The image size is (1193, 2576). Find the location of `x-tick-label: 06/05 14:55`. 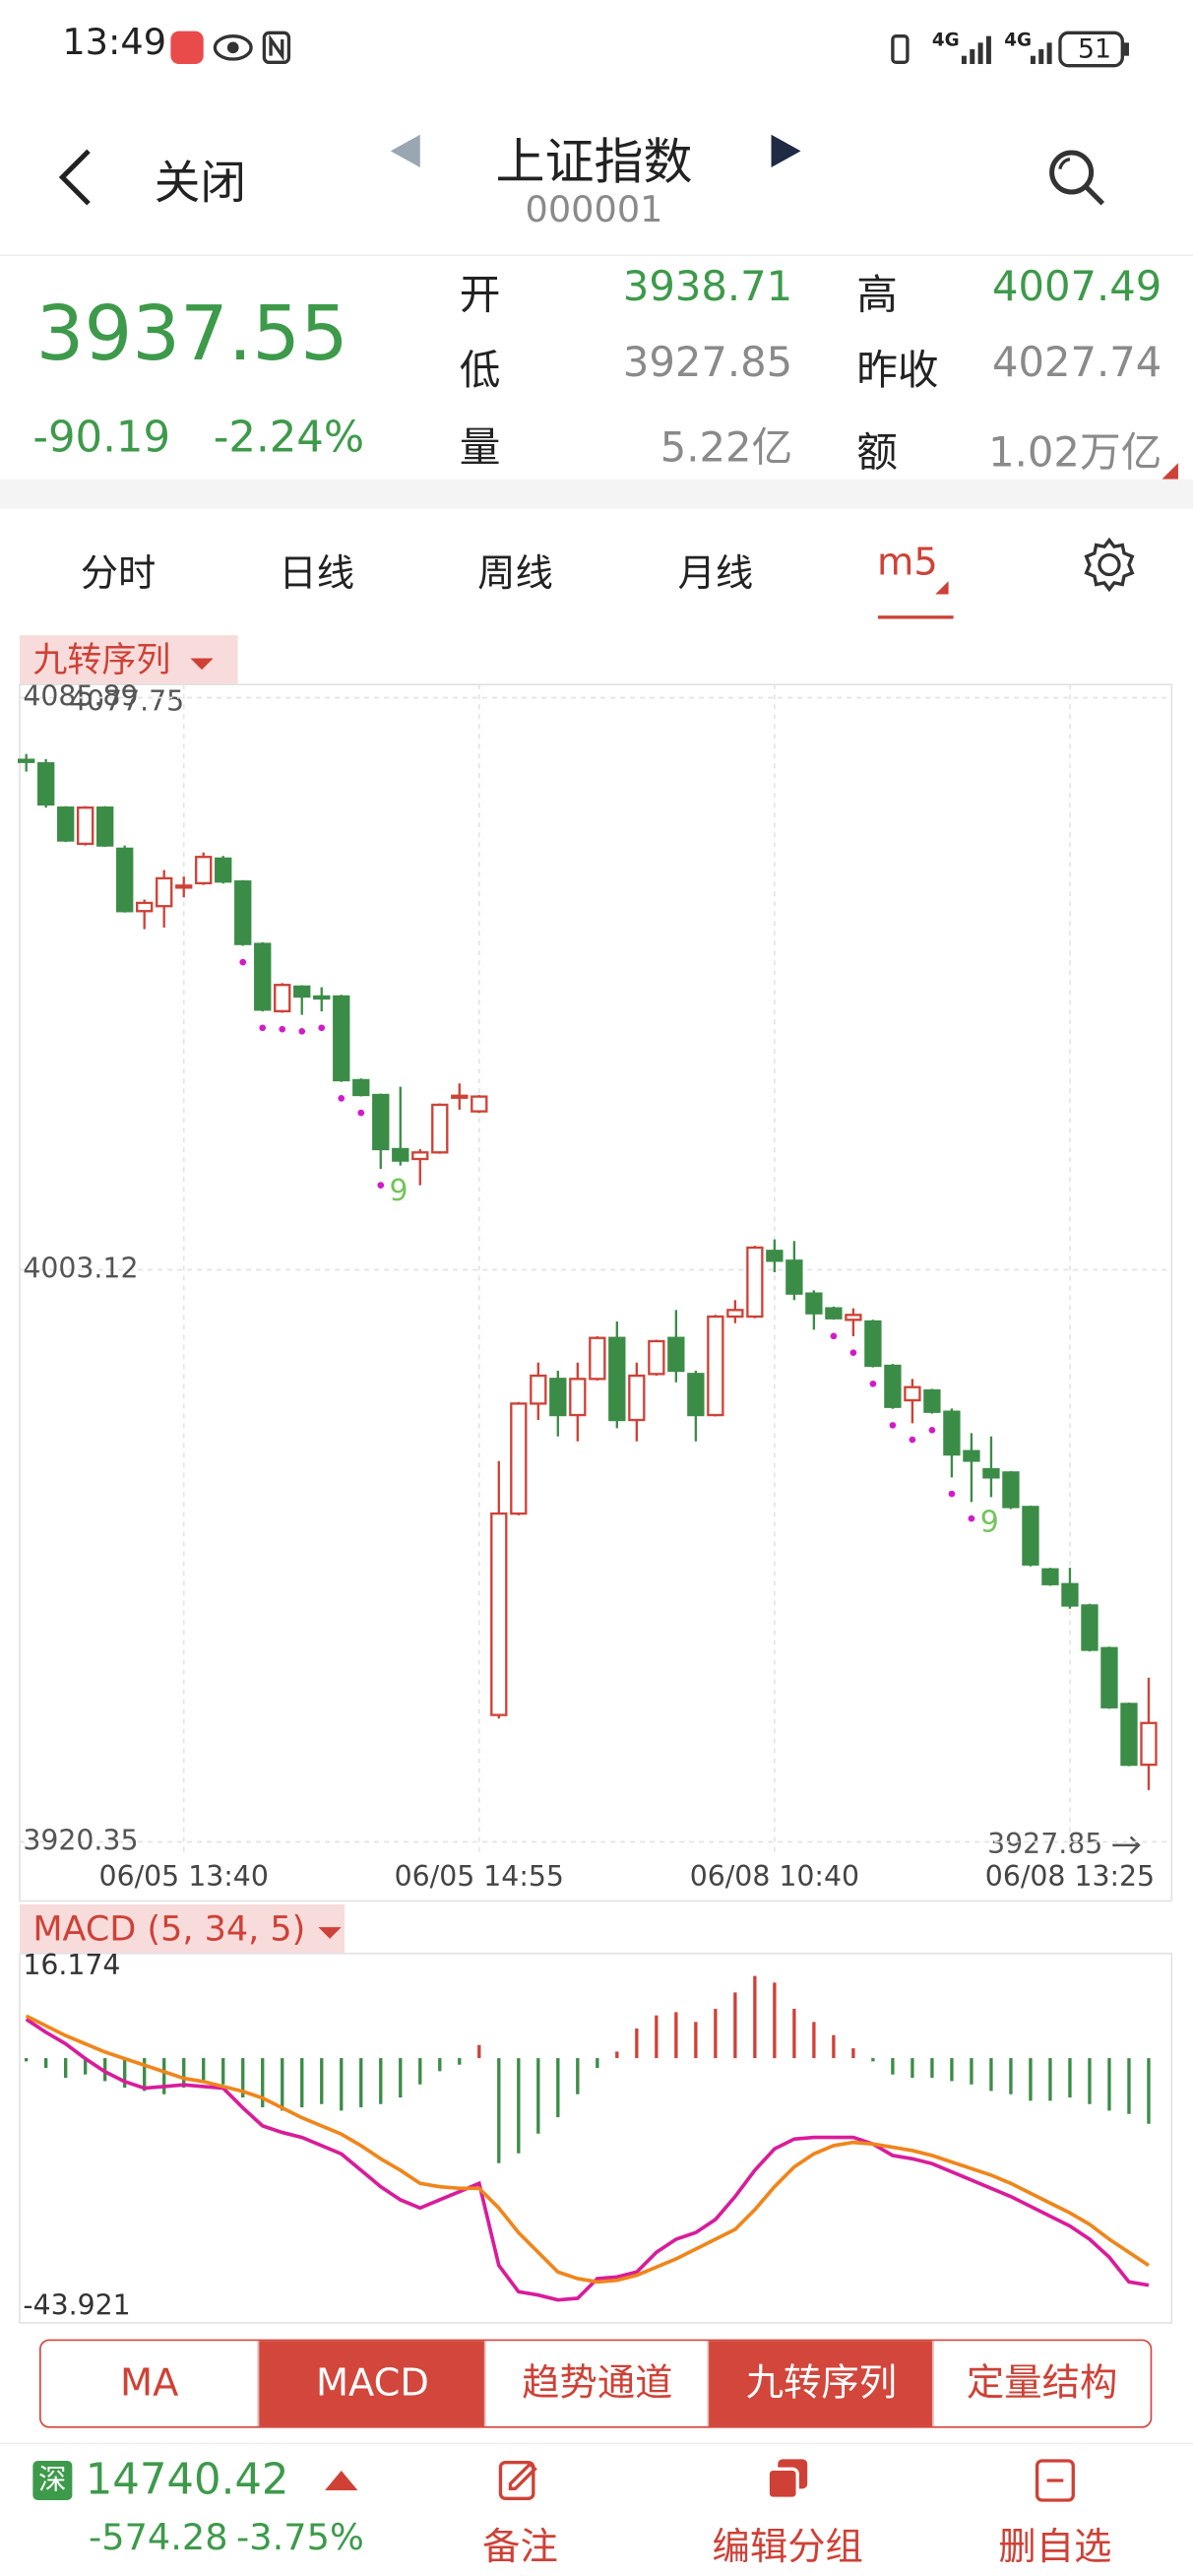

x-tick-label: 06/05 14:55 is located at coordinates (479, 1876).